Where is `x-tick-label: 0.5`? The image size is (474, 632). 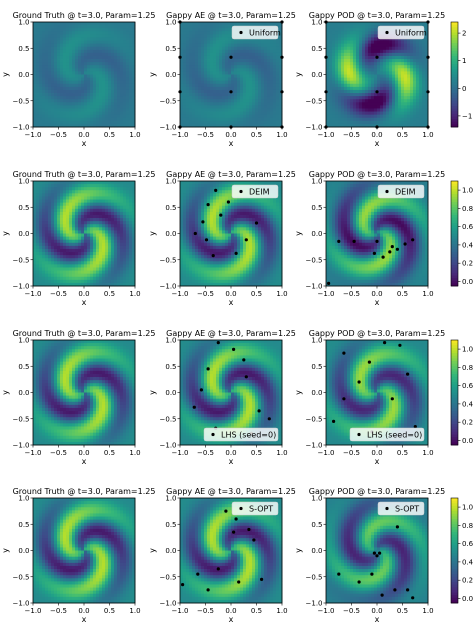
x-tick-label: 0.5 is located at coordinates (256, 135).